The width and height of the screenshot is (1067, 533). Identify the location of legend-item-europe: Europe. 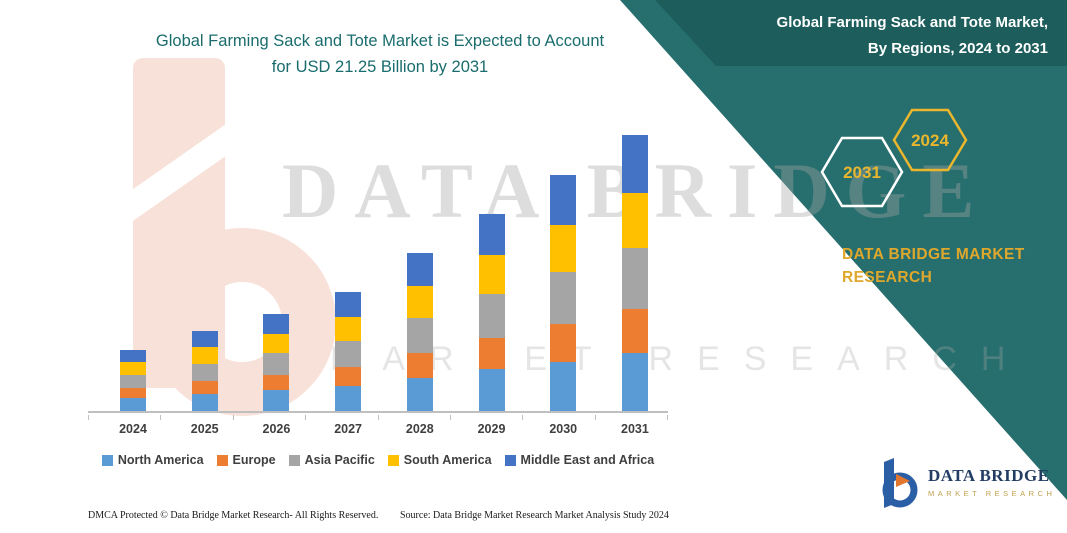
(246, 460).